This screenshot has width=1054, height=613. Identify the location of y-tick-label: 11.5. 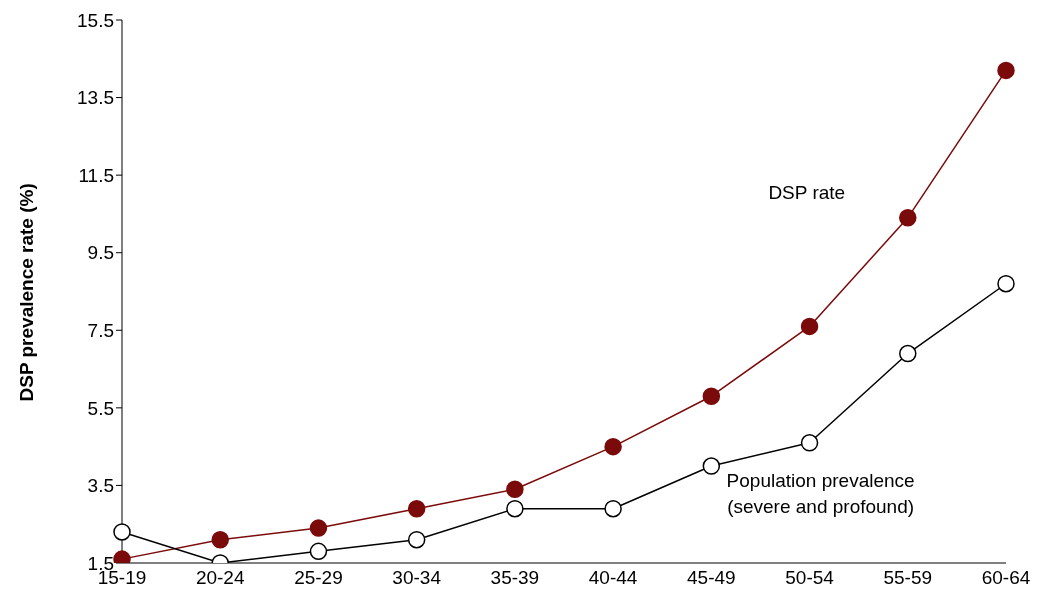
(96, 175).